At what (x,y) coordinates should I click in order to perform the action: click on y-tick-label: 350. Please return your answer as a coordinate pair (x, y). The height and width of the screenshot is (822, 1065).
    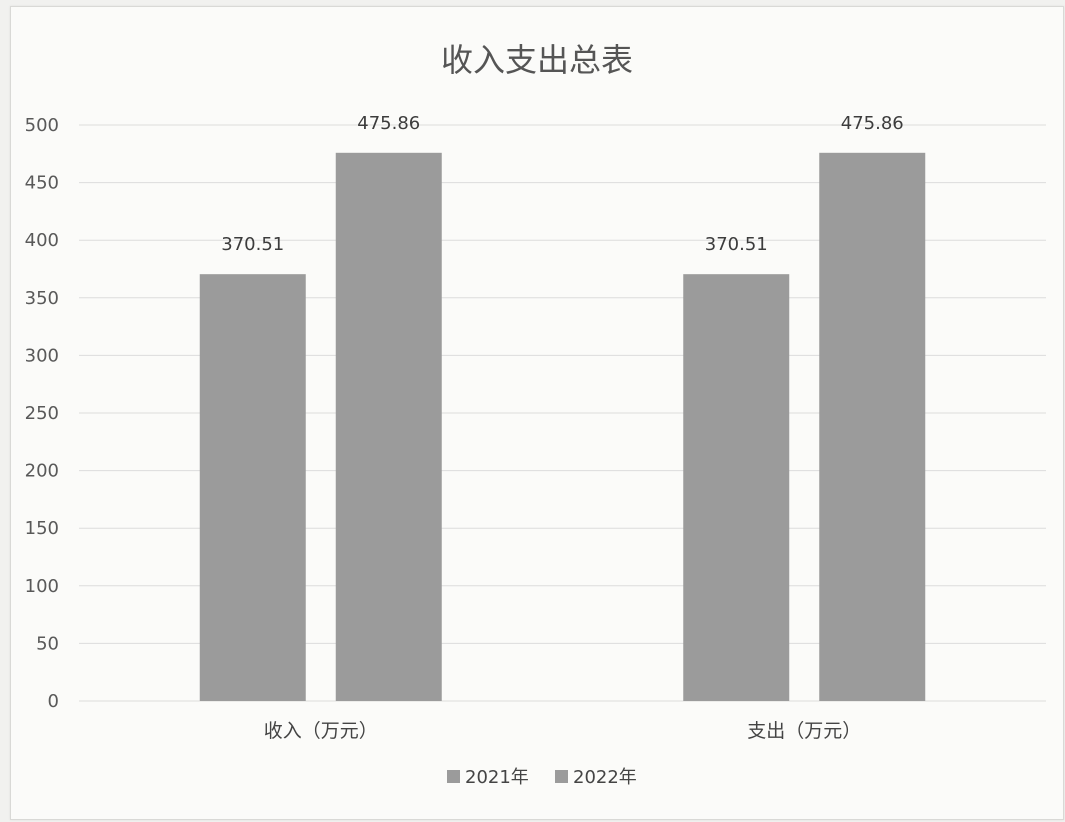
    Looking at the image, I should click on (42, 298).